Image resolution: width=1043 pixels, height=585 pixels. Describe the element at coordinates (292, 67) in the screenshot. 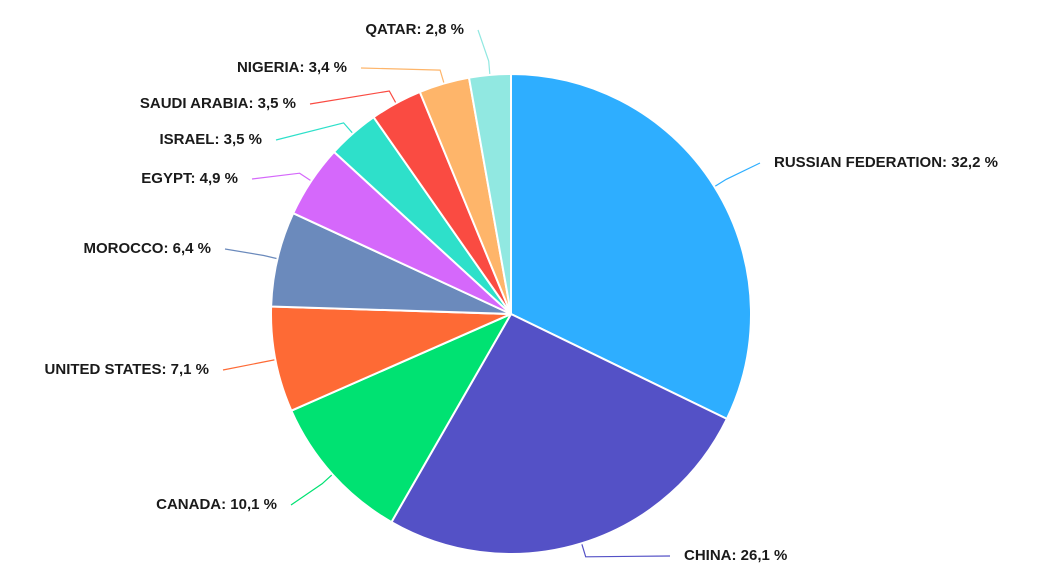

I see `label-nigeria: NIGERIA: 3,4 %` at that location.